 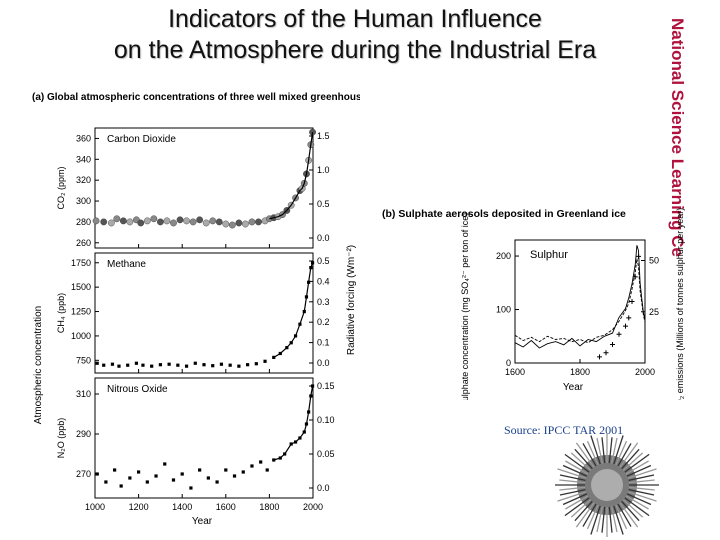 What do you see at coordinates (323, 281) in the screenshot?
I see `right-tick-label: 0.4` at bounding box center [323, 281].